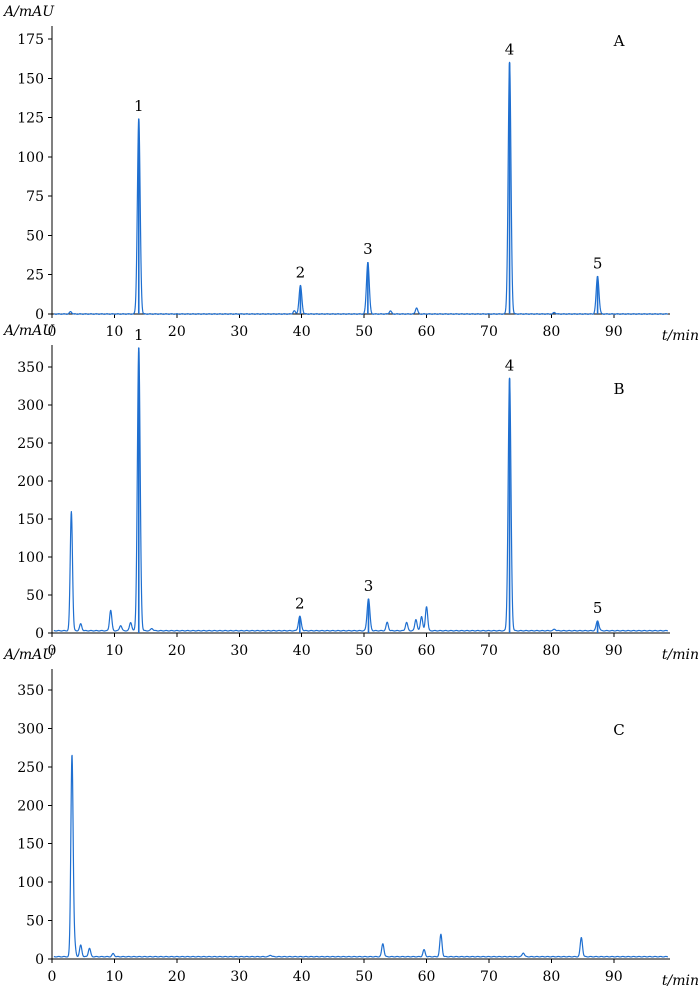 This screenshot has width=700, height=986. What do you see at coordinates (618, 730) in the screenshot?
I see `panel-letter: C` at bounding box center [618, 730].